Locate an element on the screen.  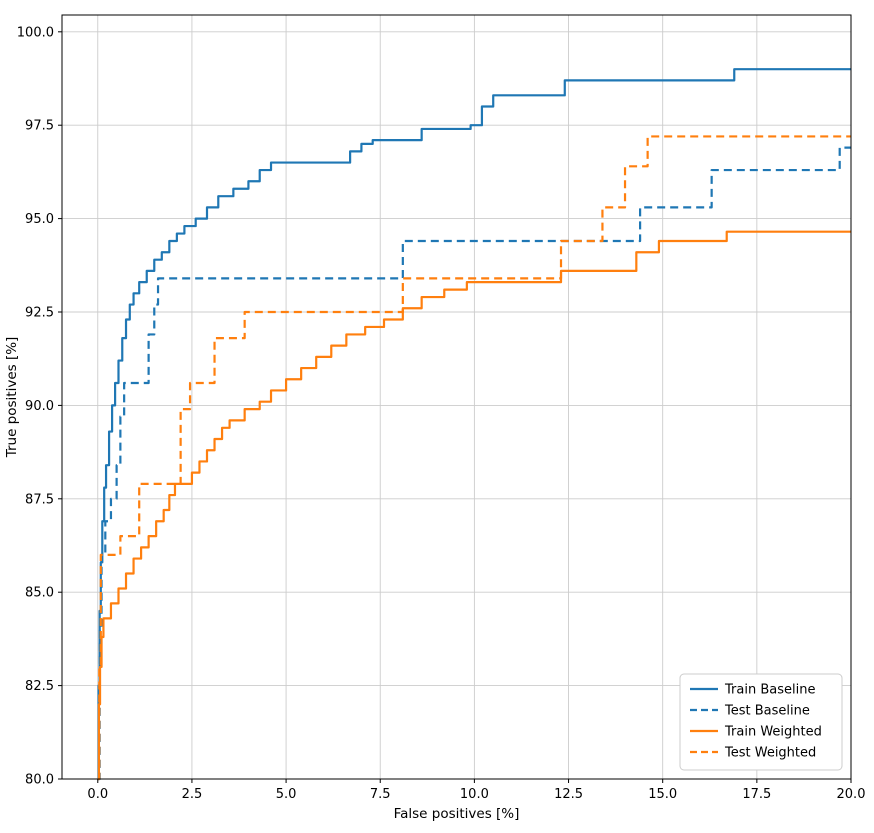
x-tick-label: 15.0 is located at coordinates (662, 794).